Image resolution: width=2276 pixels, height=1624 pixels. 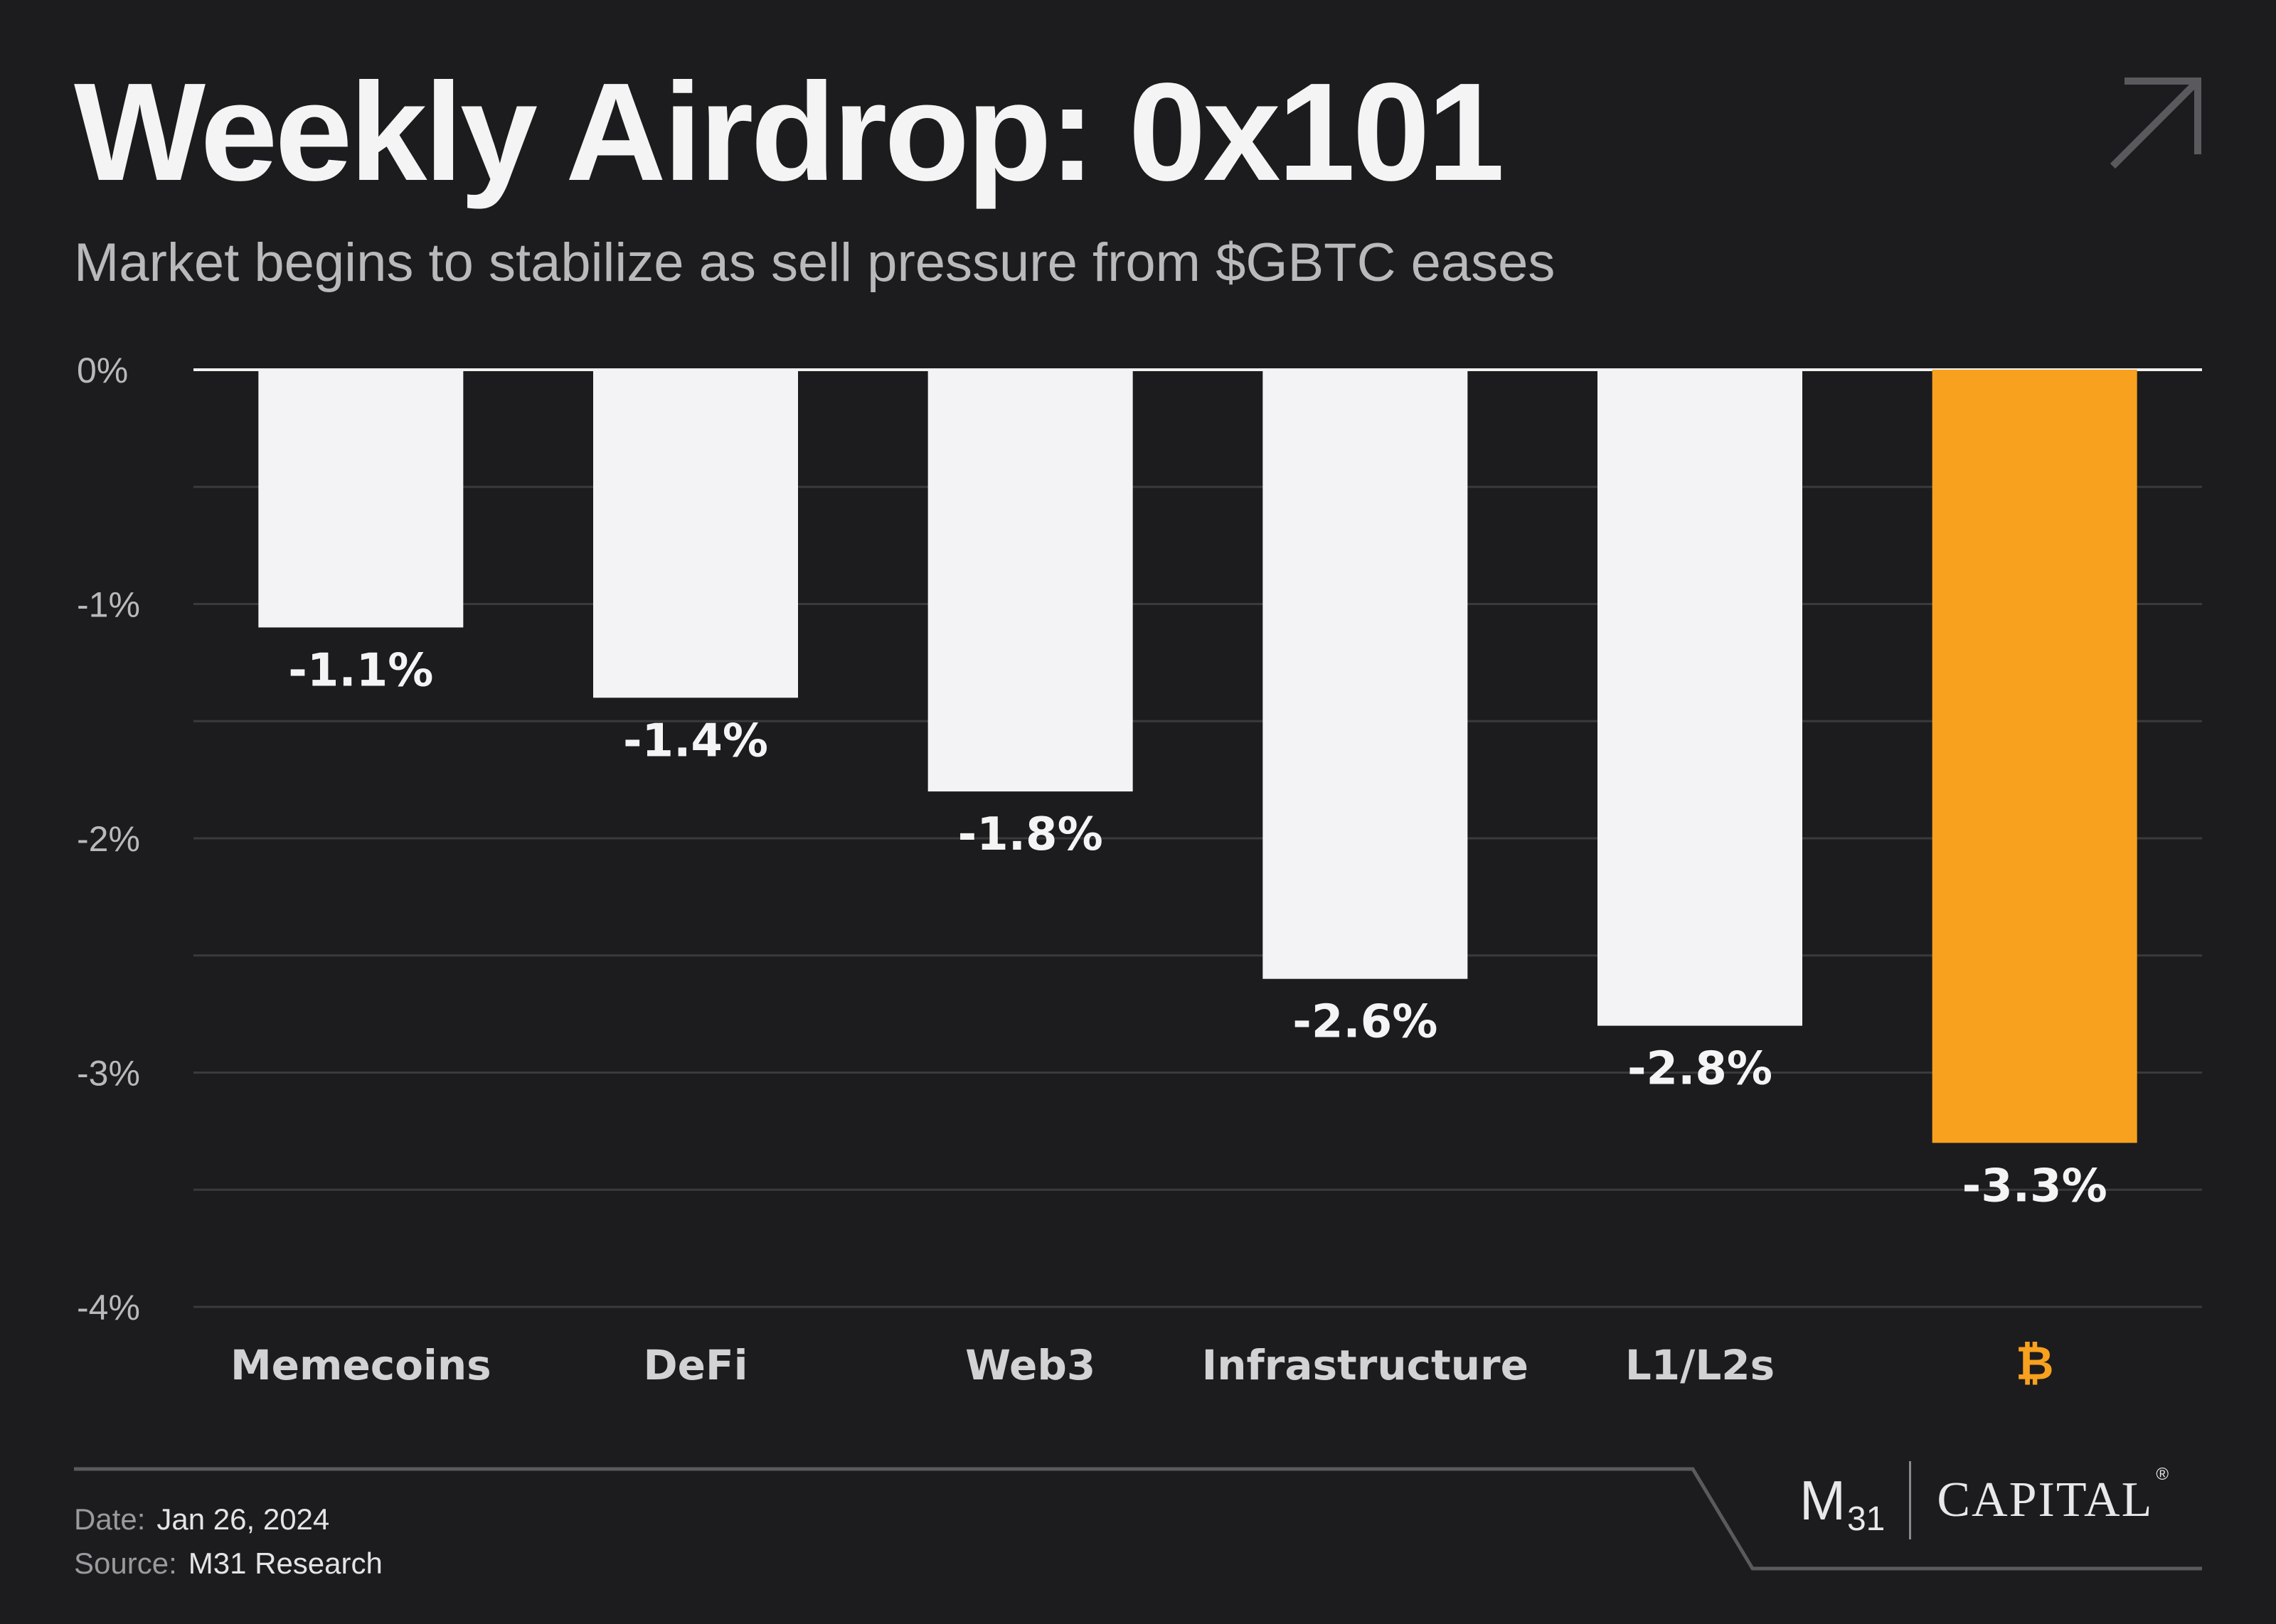 What do you see at coordinates (1142, 1363) in the screenshot?
I see `category-labels: Memecoins DeFi Web3 Infrastructure L1/L2s ₿` at bounding box center [1142, 1363].